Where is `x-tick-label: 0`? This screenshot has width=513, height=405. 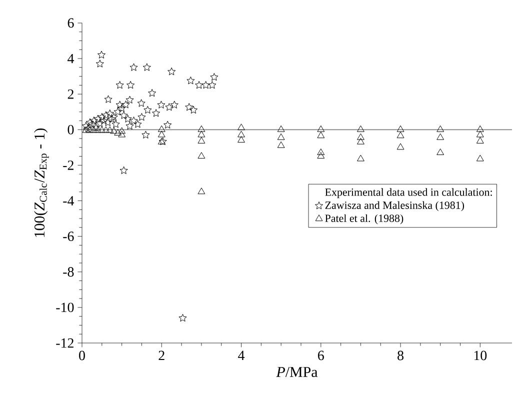 x-tick-label: 0 is located at coordinates (82, 355).